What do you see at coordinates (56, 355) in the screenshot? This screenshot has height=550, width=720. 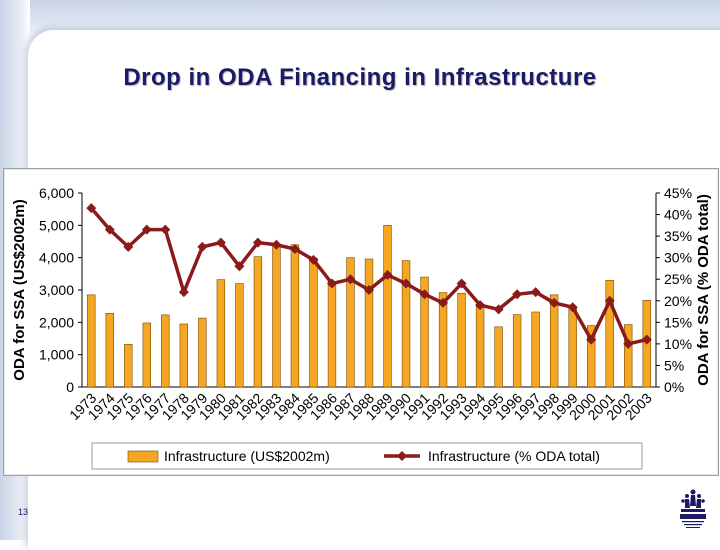 I see `y-tick-label: 1,000` at bounding box center [56, 355].